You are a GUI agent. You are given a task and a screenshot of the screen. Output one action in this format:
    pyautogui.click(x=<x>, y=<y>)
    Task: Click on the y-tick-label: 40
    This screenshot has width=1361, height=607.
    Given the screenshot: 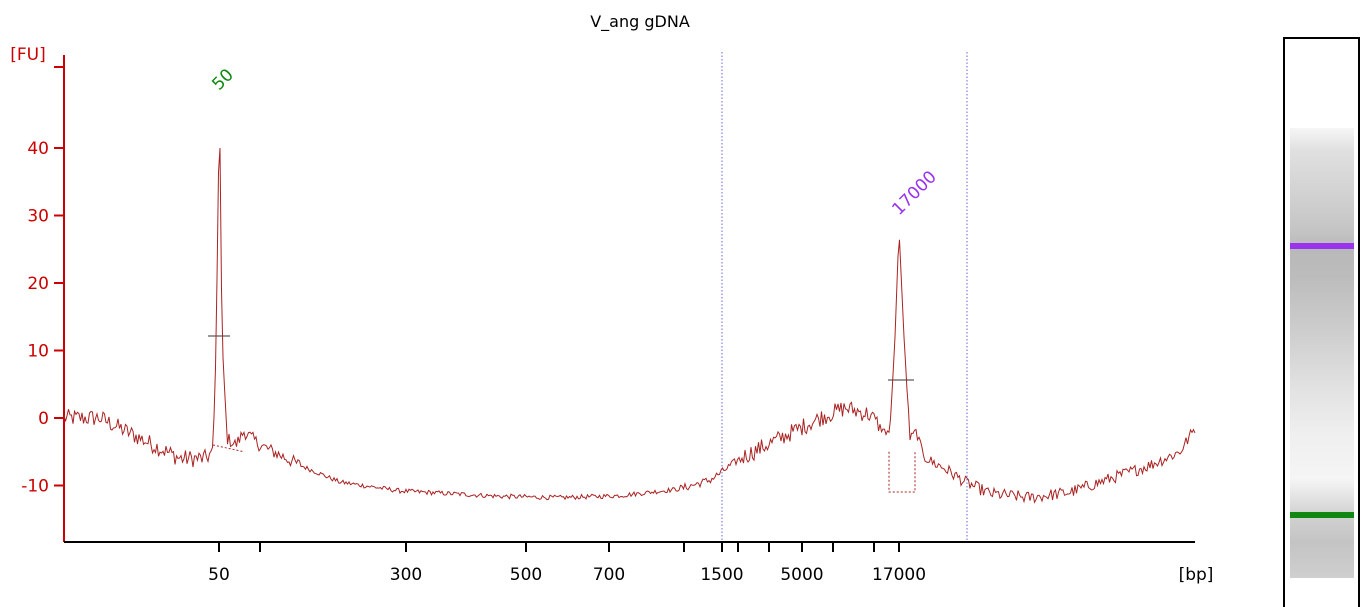 What is the action you would take?
    pyautogui.click(x=38, y=149)
    